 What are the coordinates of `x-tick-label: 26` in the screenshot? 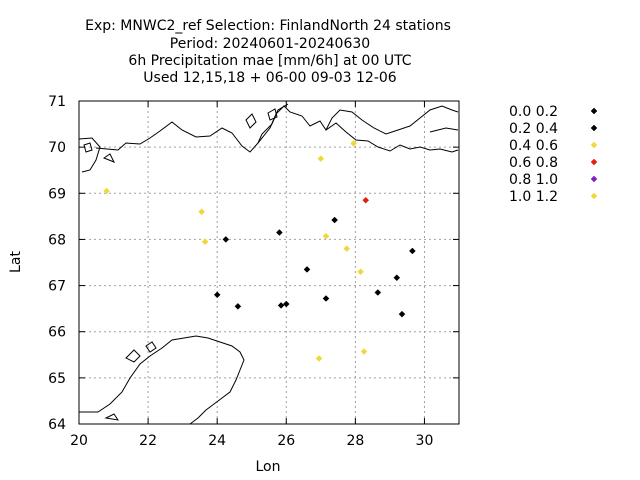 It's located at (286, 441).